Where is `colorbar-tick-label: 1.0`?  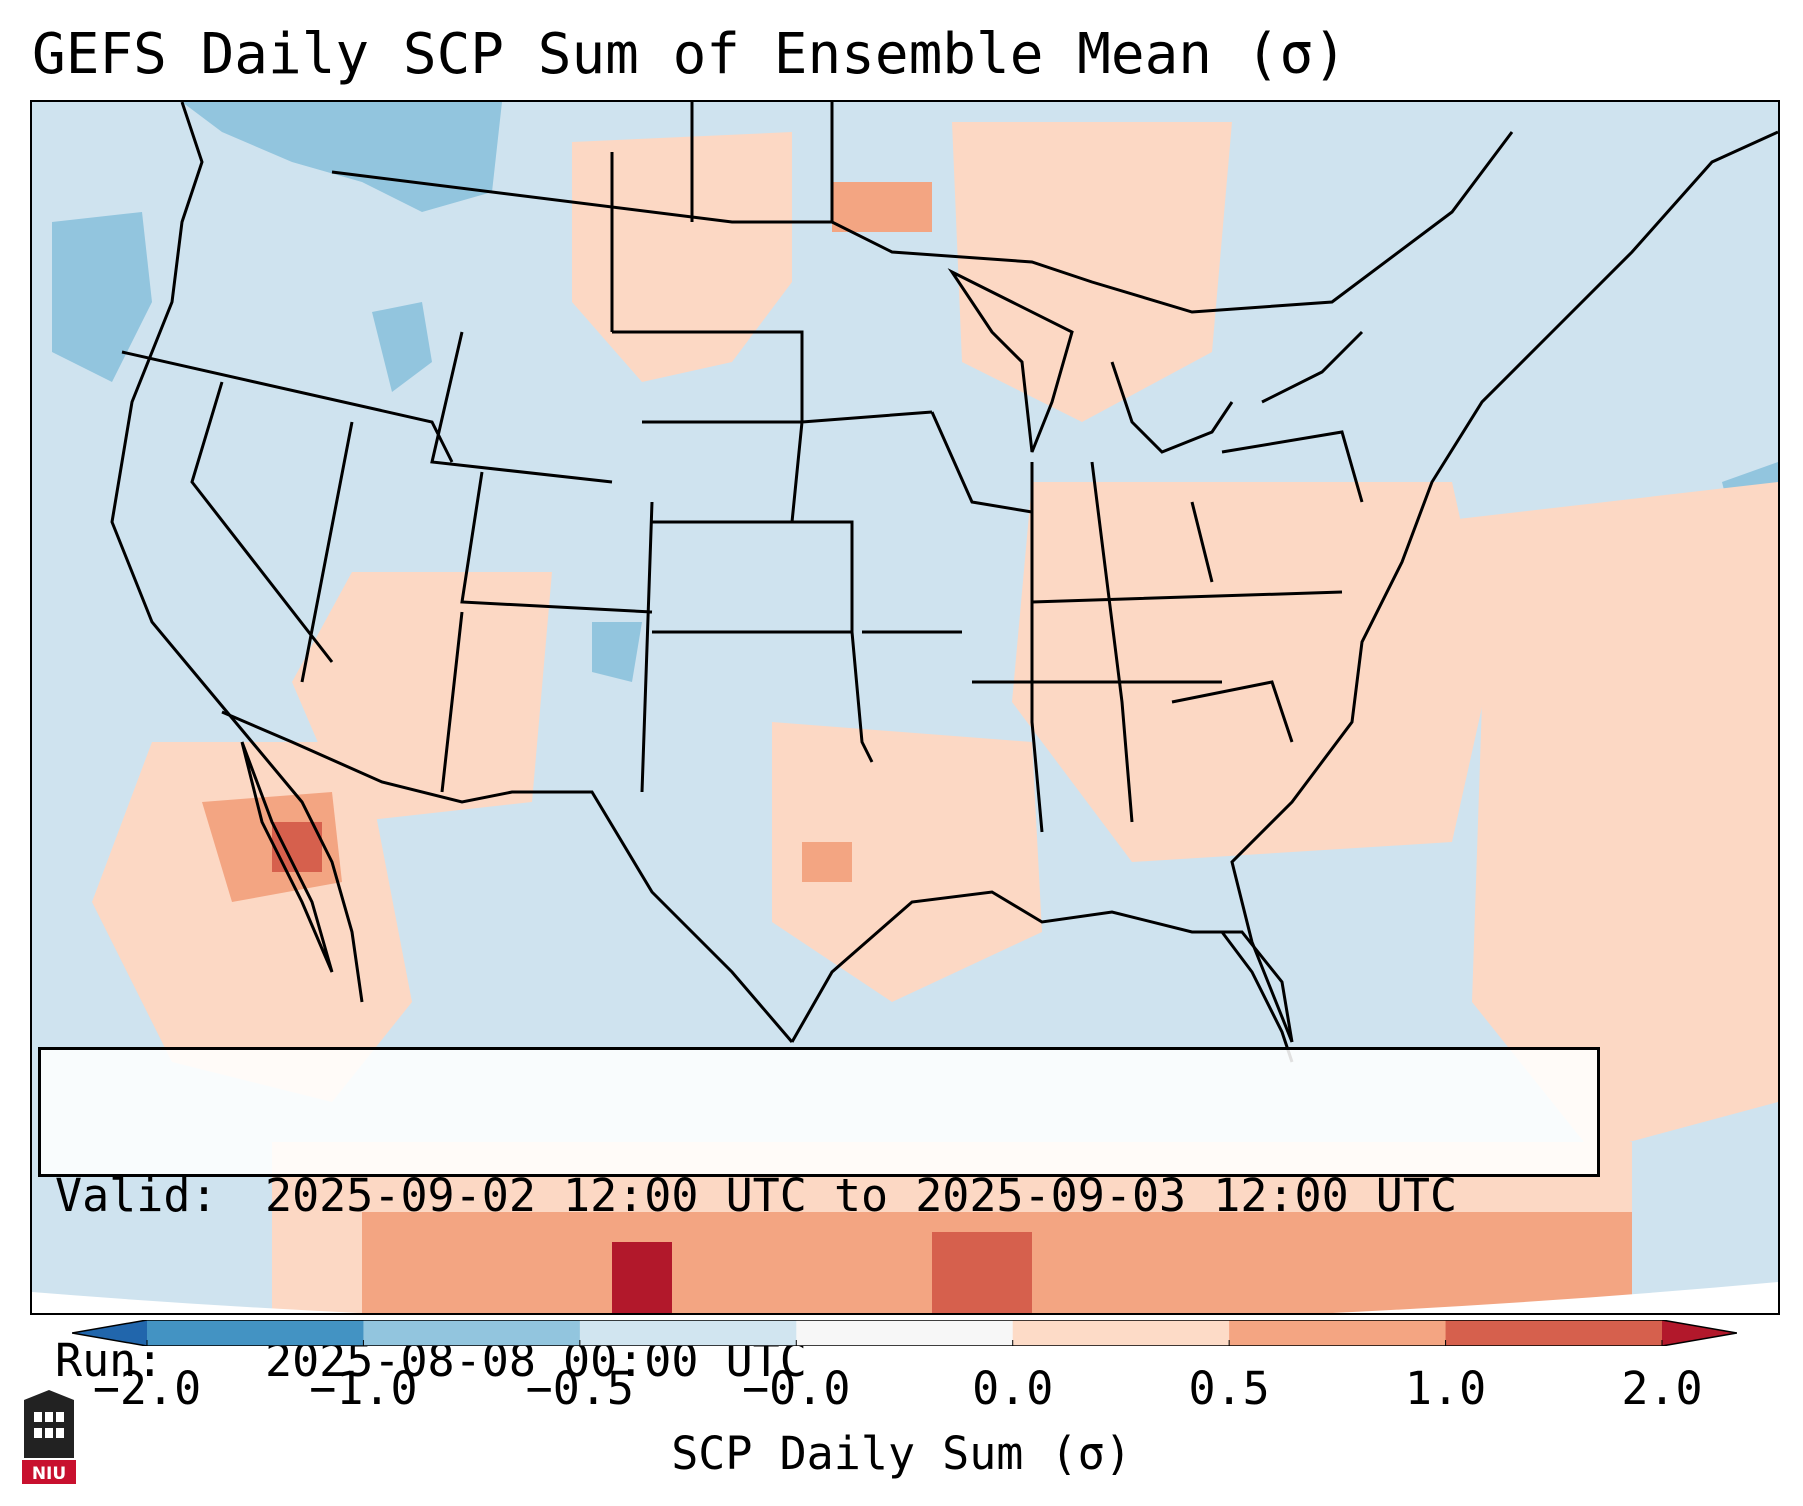
colorbar-tick-label: 1.0 is located at coordinates (1445, 1388).